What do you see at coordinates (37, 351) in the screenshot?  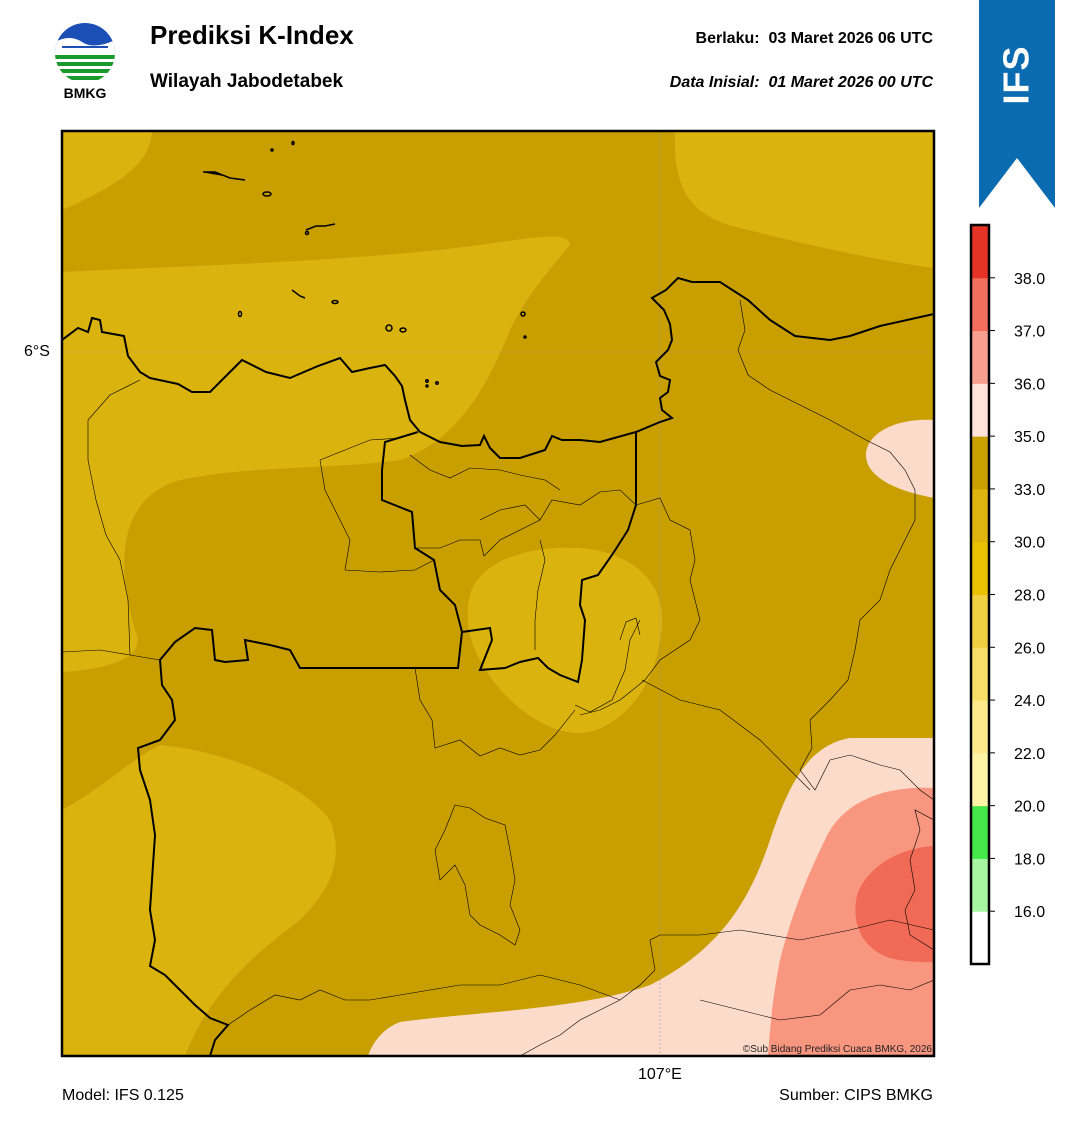 I see `latitude-label: 6°S` at bounding box center [37, 351].